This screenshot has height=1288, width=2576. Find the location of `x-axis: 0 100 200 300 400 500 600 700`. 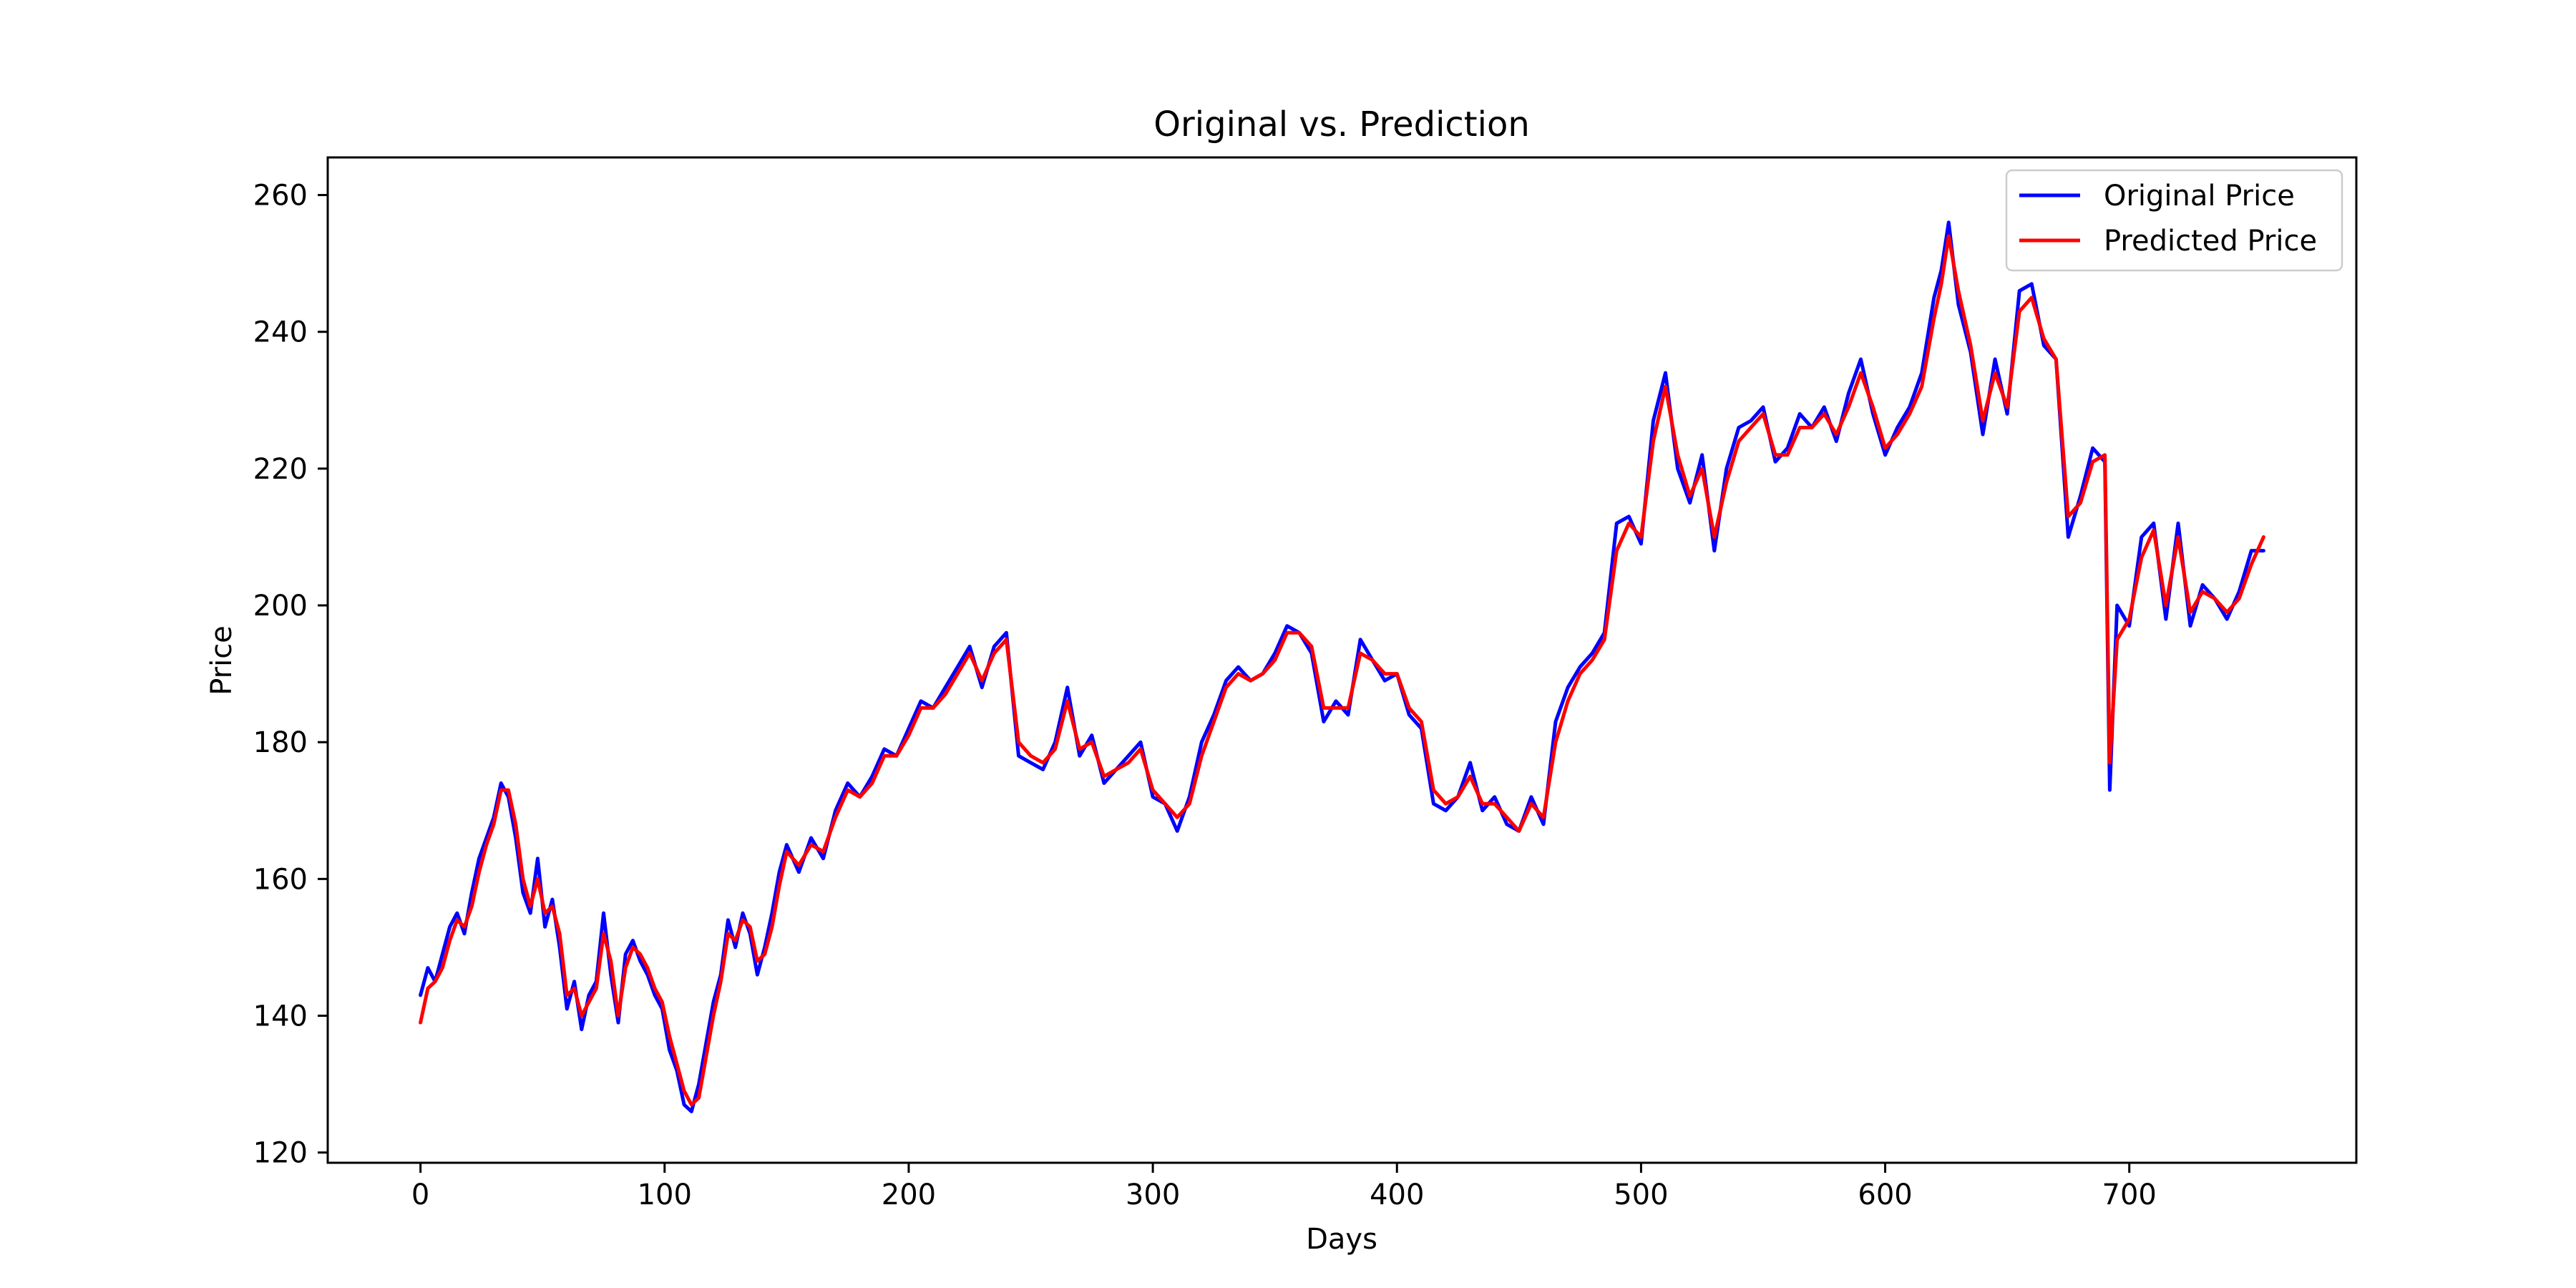

x-axis: 0 100 200 300 400 500 600 700 is located at coordinates (1284, 1187).